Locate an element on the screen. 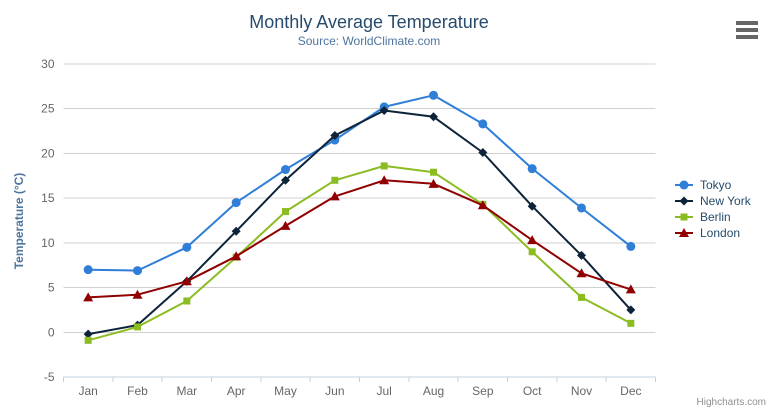 This screenshot has height=416, width=769. legend-item-berlin: Berlin is located at coordinates (713, 217).